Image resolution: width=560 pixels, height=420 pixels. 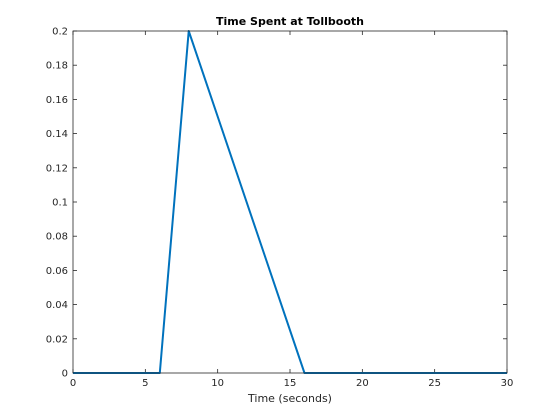 I want to click on y-tick-label: 0.2, so click(x=60, y=32).